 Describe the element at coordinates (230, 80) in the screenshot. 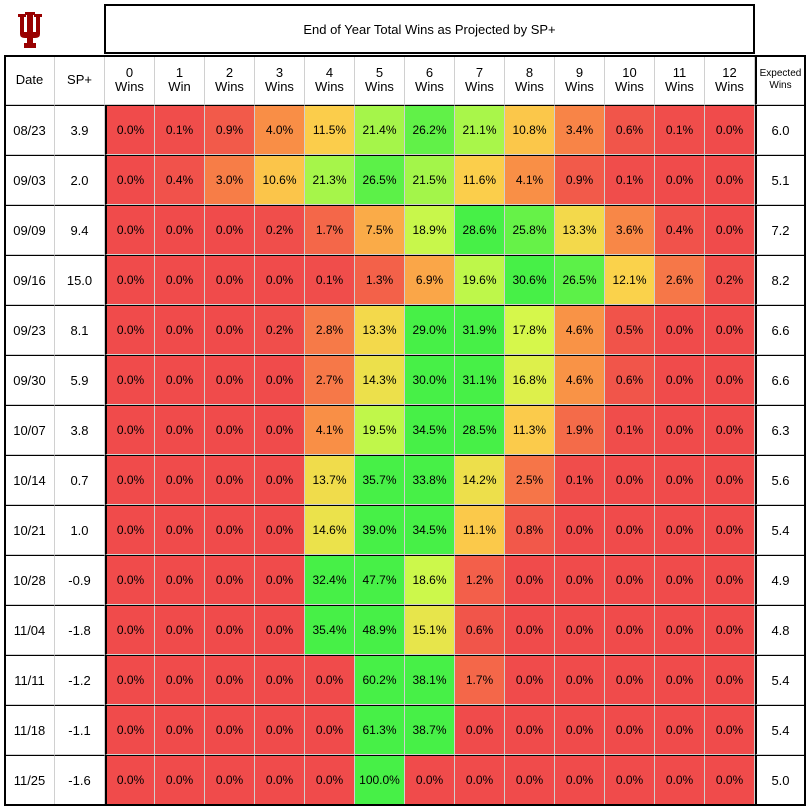

I see `header-wins-2: 2 Wins` at that location.